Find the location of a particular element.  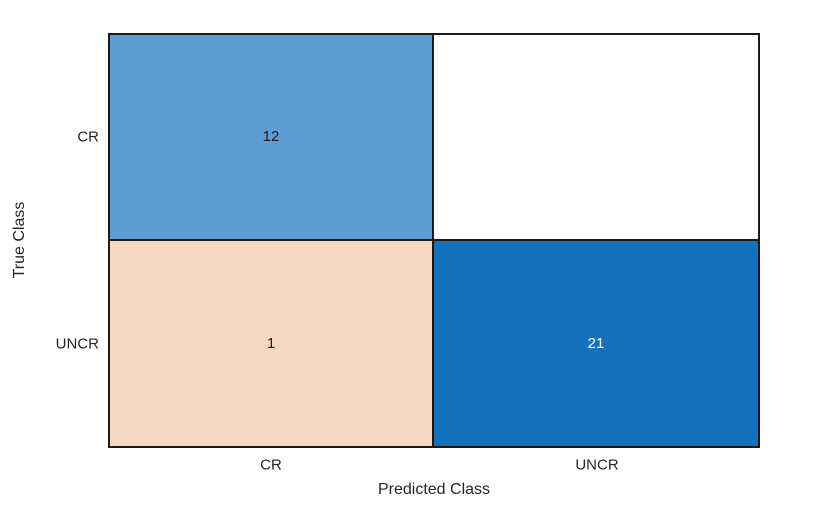

cell-value: 12 is located at coordinates (271, 137).